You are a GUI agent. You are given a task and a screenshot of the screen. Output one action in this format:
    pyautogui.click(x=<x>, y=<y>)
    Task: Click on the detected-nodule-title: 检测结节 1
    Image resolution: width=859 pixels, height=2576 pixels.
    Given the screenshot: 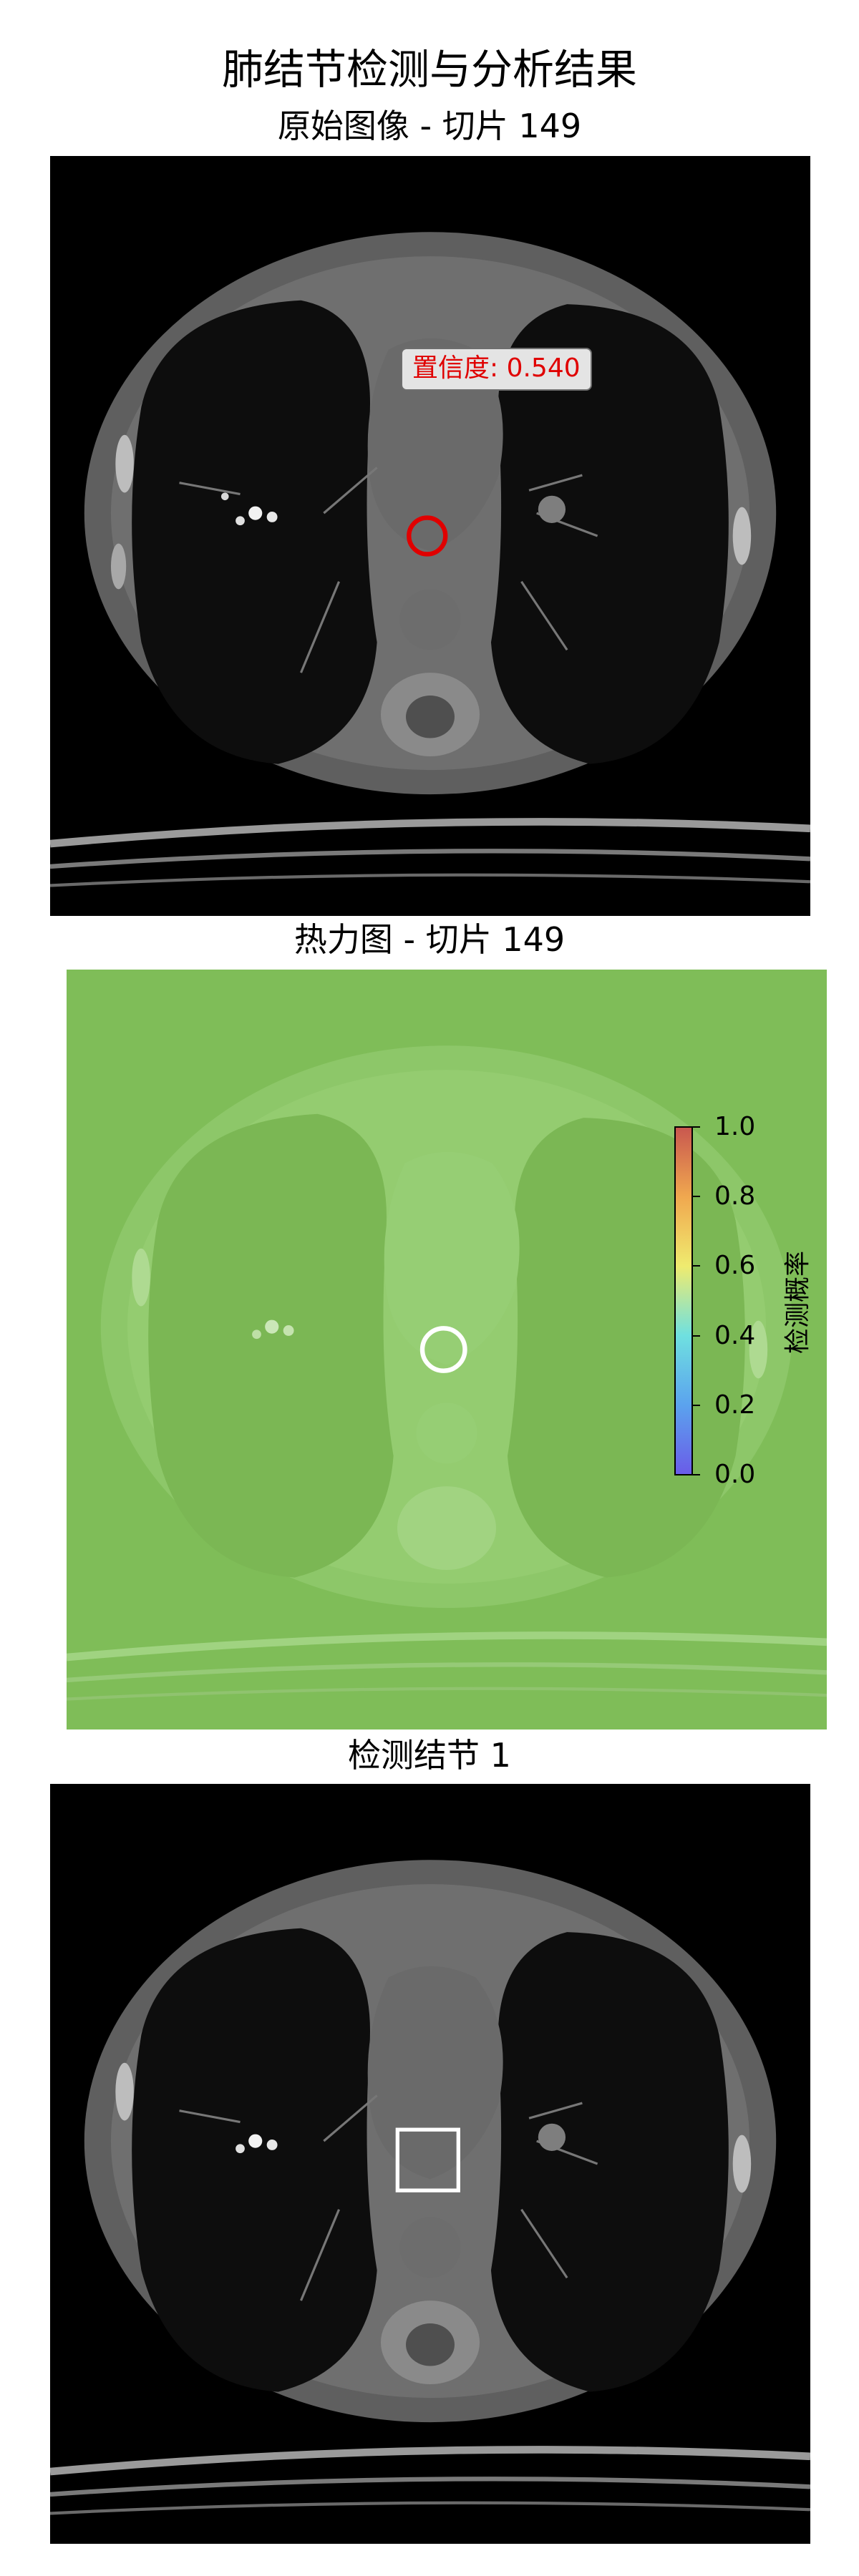 What is the action you would take?
    pyautogui.click(x=429, y=1755)
    